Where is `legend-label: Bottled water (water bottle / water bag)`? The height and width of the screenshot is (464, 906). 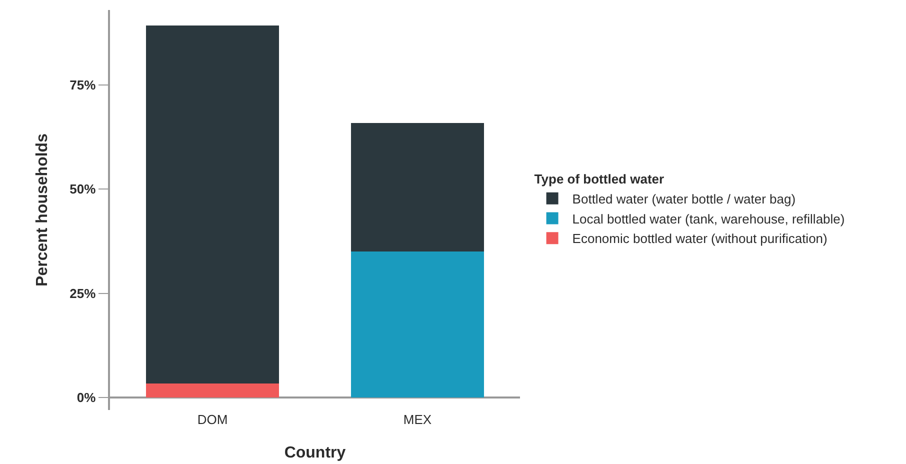 legend-label: Bottled water (water bottle / water bag) is located at coordinates (684, 198).